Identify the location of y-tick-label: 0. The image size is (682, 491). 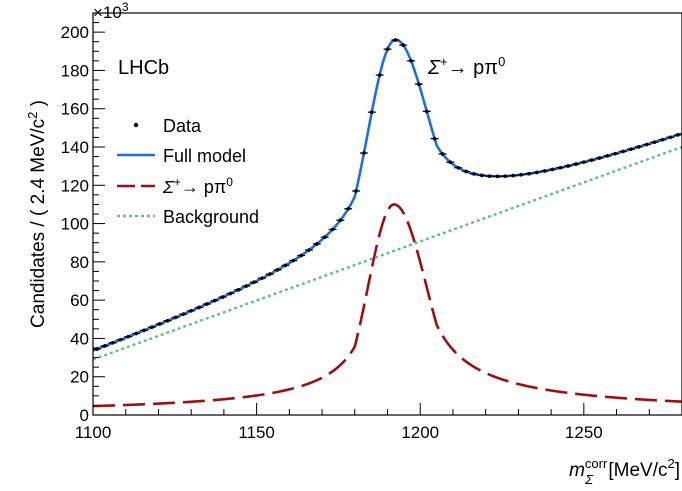
(84, 415).